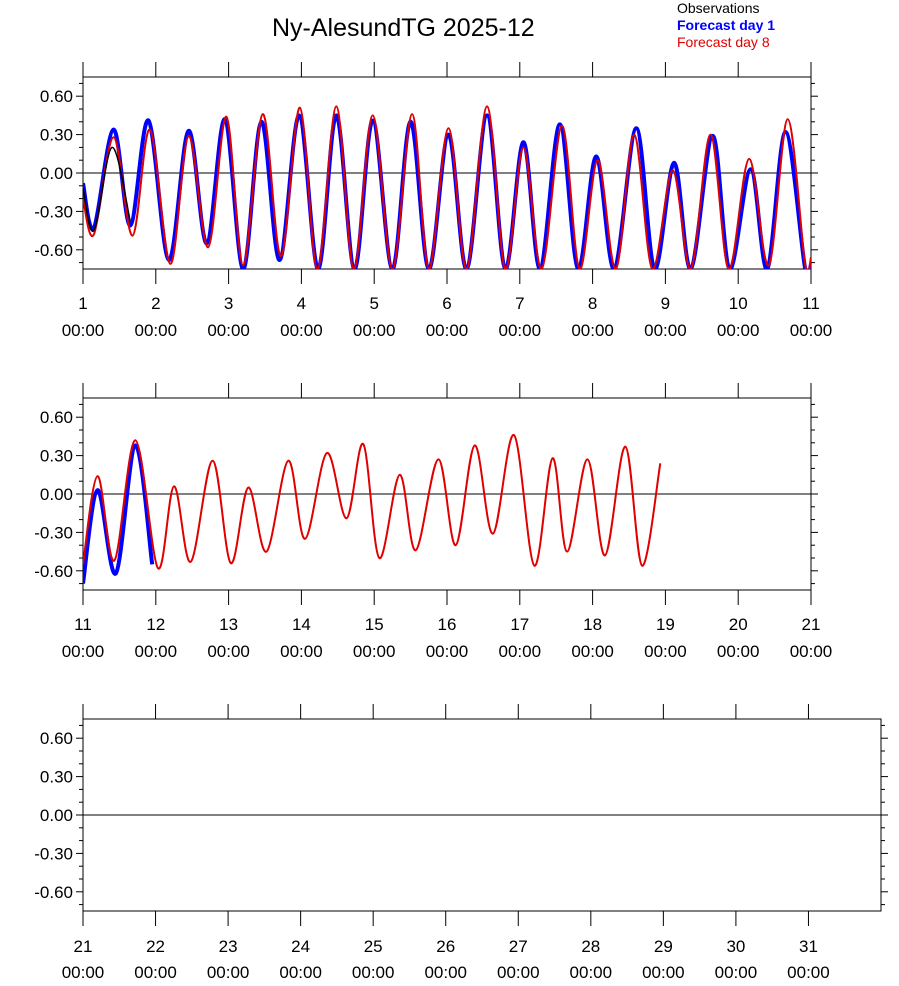  Describe the element at coordinates (590, 946) in the screenshot. I see `x-tick-label-day: 28` at that location.